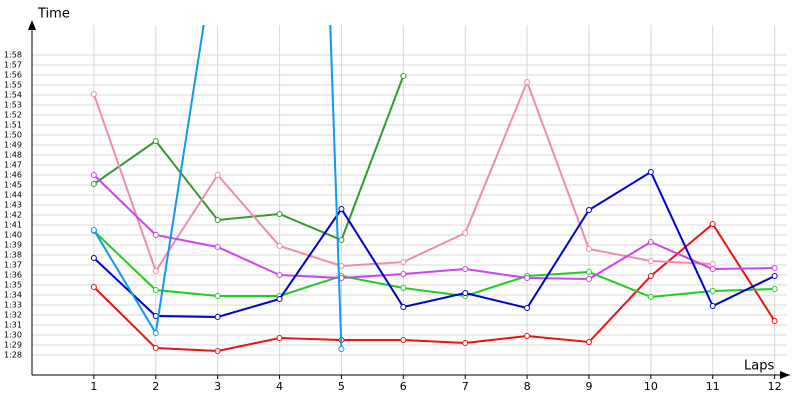 This screenshot has height=400, width=800. What do you see at coordinates (13, 135) in the screenshot?
I see `y-tick-label: 1:50` at bounding box center [13, 135].